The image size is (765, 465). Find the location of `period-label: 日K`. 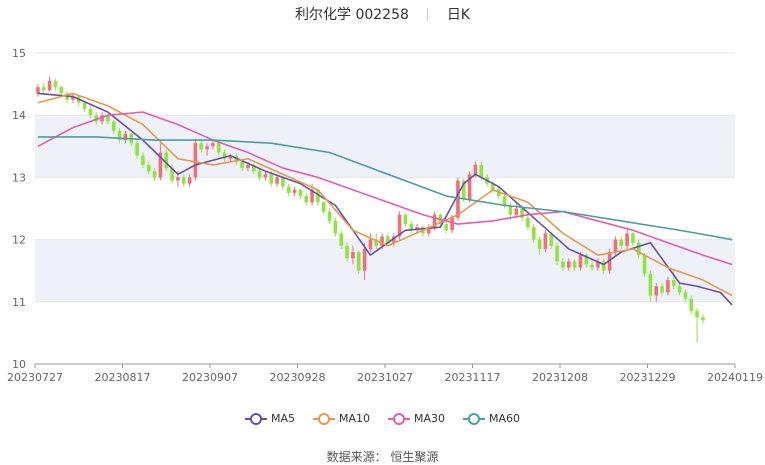

period-label: 日K is located at coordinates (458, 15).